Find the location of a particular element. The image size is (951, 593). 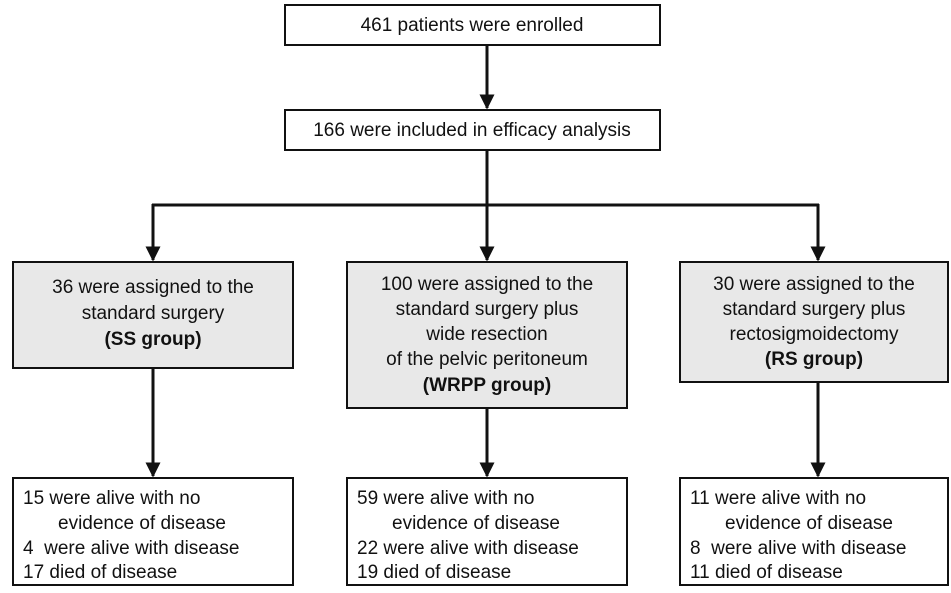

outcome-text: 59 were alive with no is located at coordinates (445, 498).